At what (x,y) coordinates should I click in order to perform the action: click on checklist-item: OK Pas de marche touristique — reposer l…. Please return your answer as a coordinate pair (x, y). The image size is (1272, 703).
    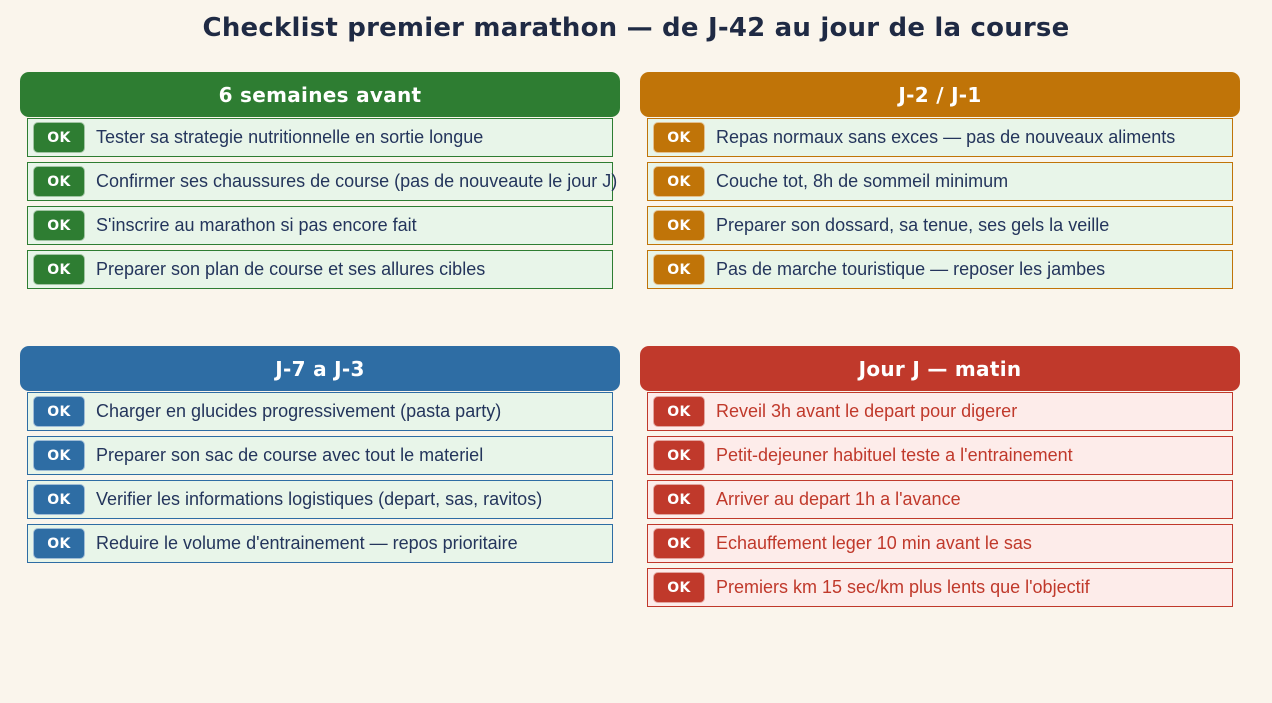
    Looking at the image, I should click on (940, 269).